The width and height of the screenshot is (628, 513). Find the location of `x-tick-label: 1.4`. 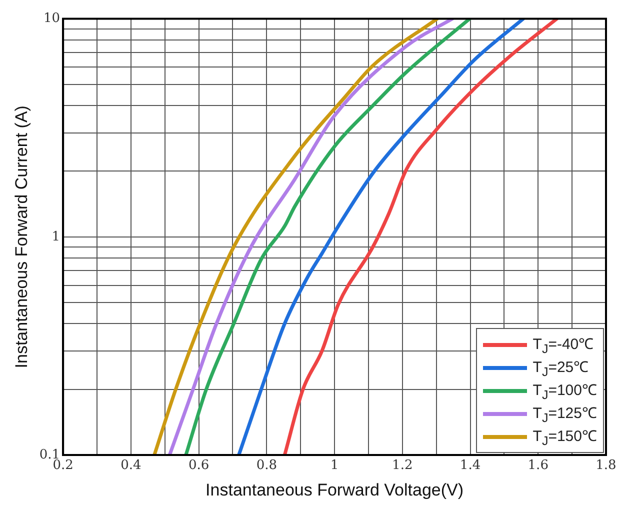

x-tick-label: 1.4 is located at coordinates (470, 466).